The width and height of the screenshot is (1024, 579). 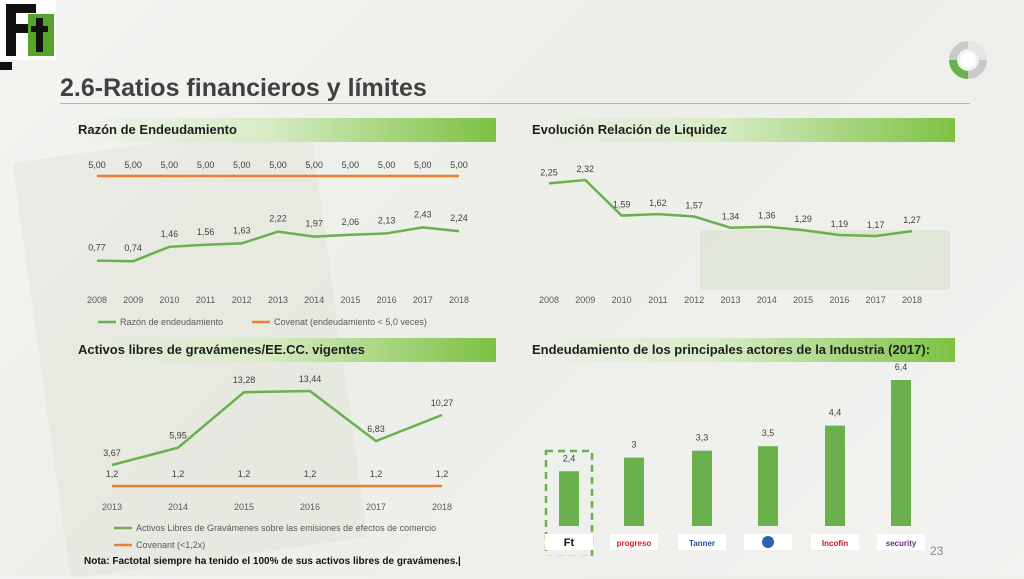 I want to click on decorative-bar, so click(x=6, y=66).